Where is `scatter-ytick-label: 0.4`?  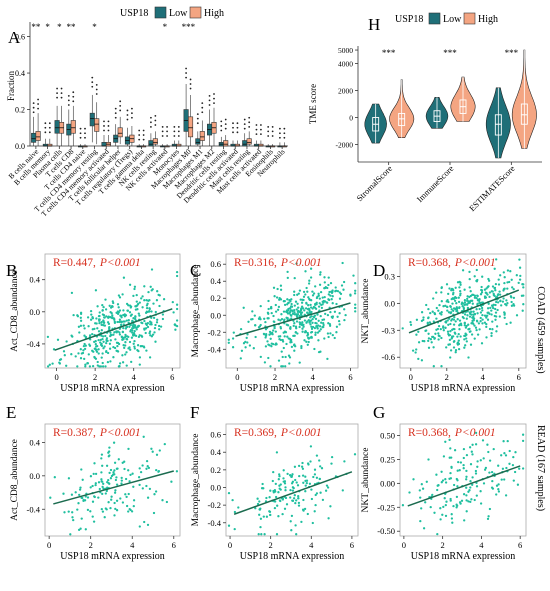
scatter-ytick-label: 0.4 is located at coordinates (215, 281).